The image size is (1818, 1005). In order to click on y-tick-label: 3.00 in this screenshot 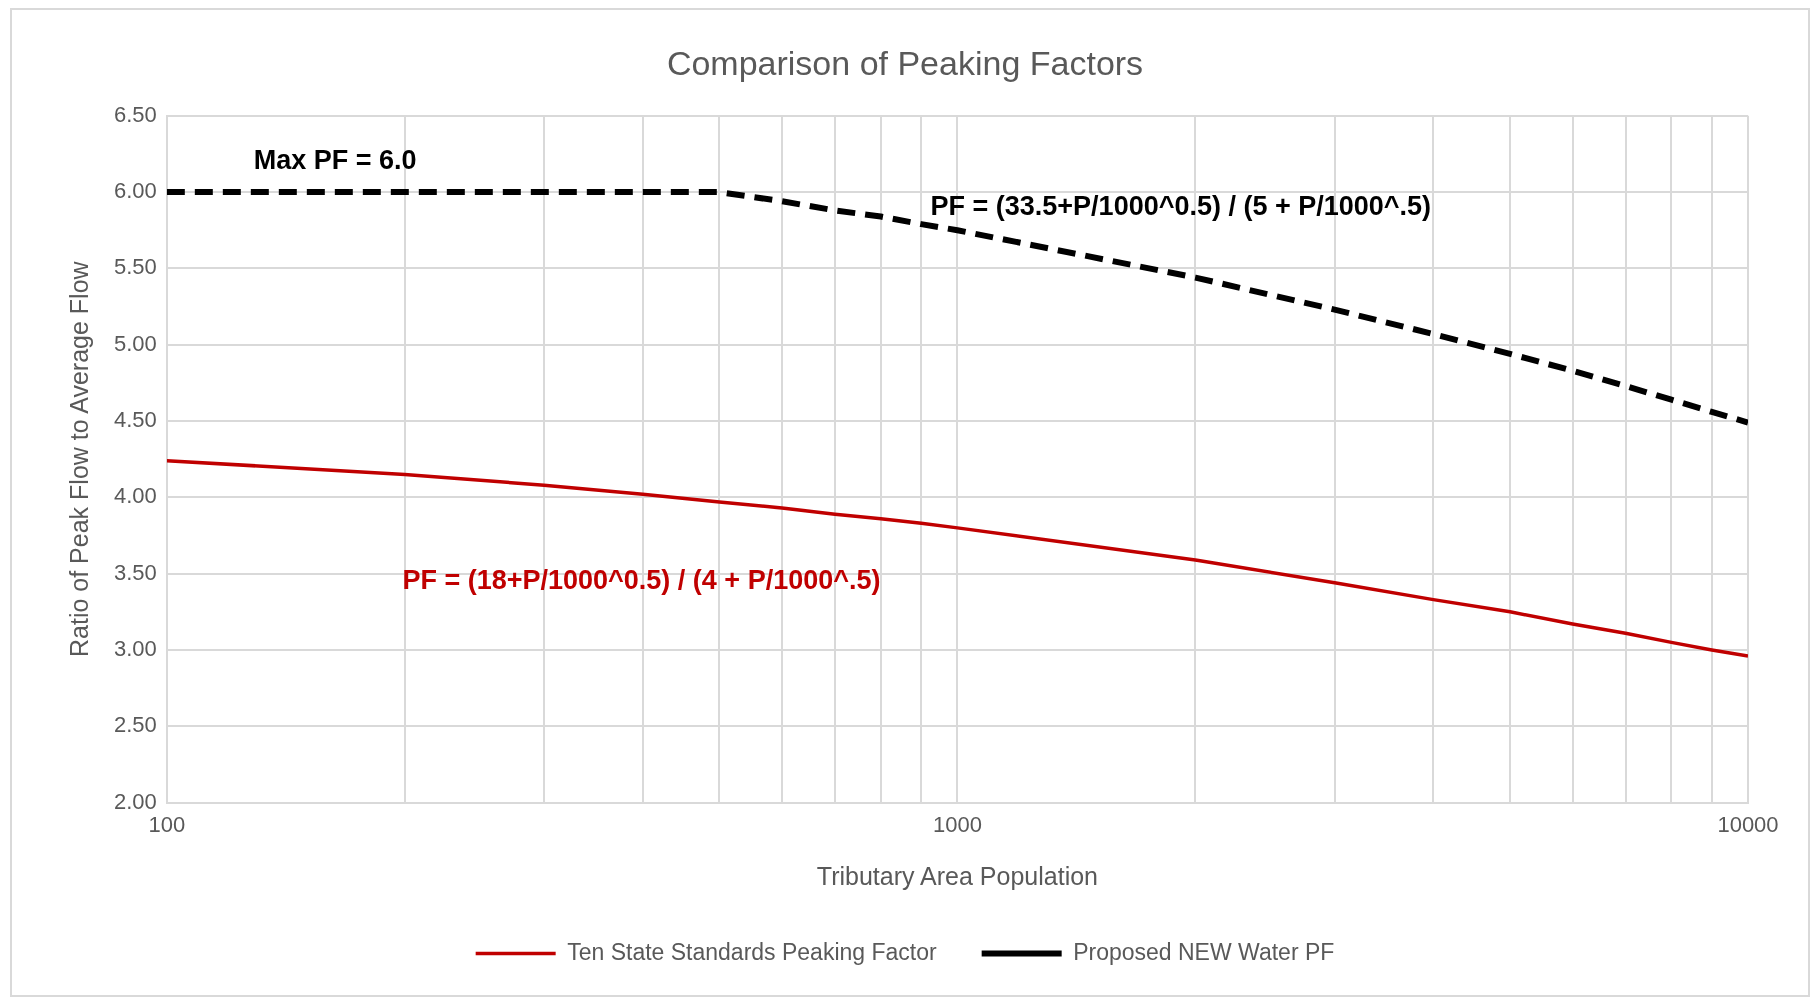, I will do `click(135, 649)`.